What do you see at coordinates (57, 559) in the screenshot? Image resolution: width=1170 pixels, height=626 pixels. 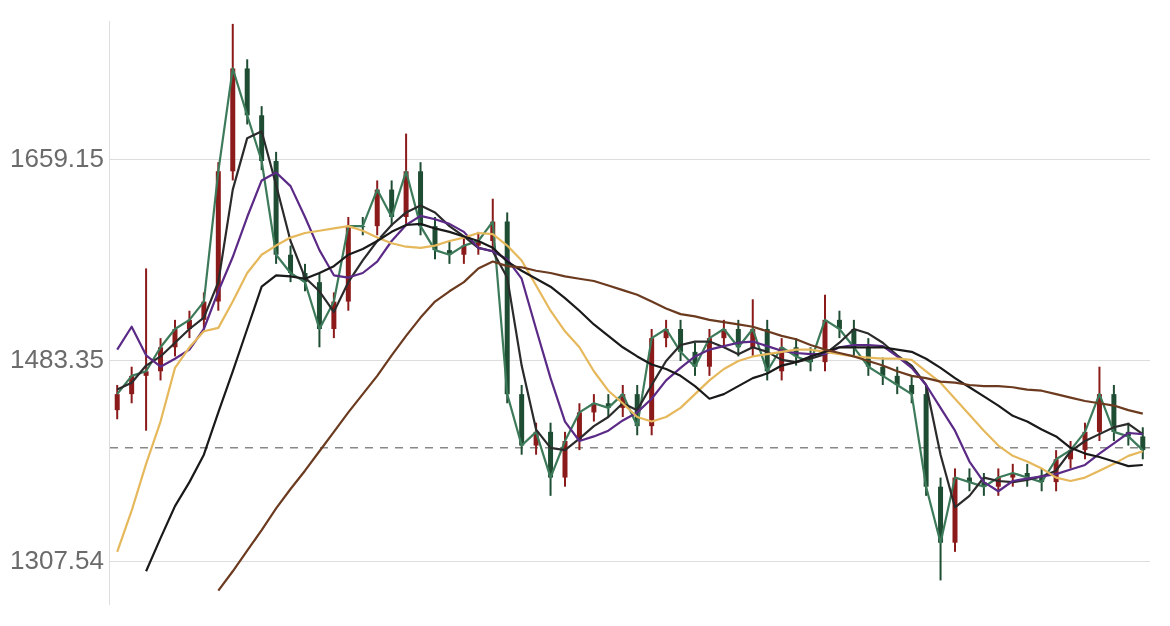 I see `y-tick-label: 1307.54` at bounding box center [57, 559].